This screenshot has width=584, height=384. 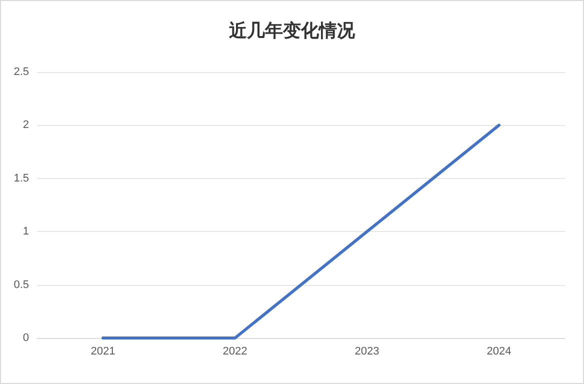 What do you see at coordinates (292, 31) in the screenshot?
I see `chart-title: 近几年变化情况` at bounding box center [292, 31].